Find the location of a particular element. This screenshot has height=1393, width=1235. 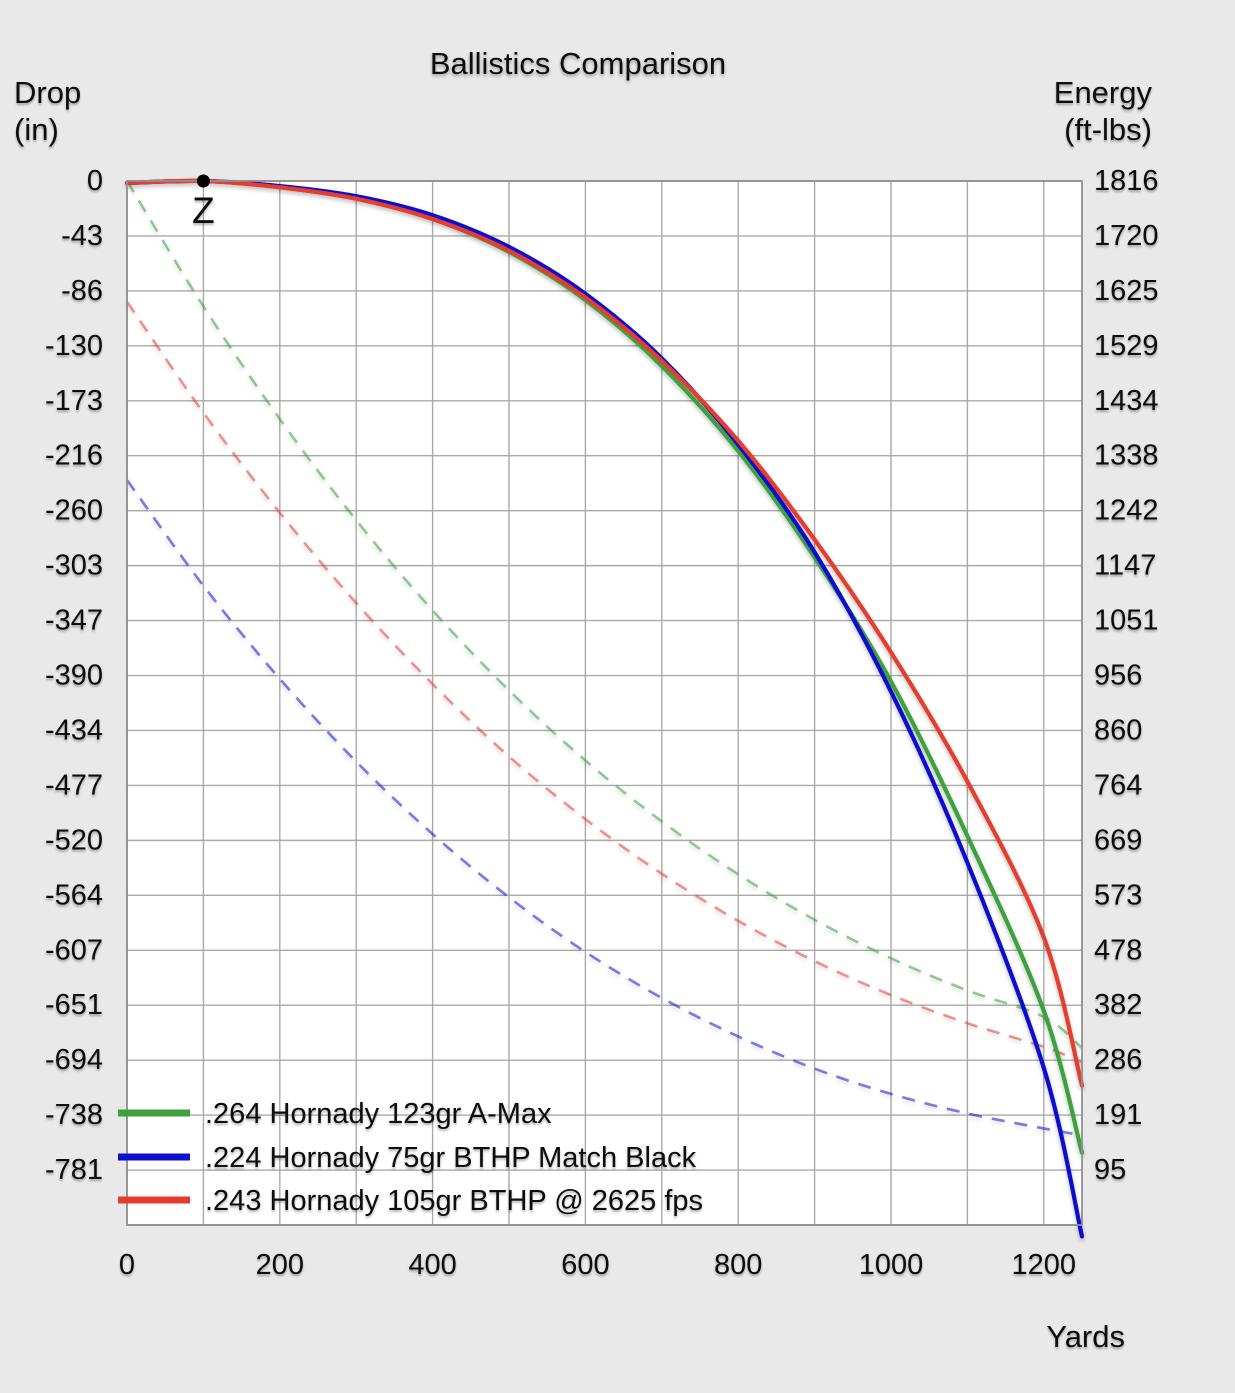

x-axis-title: Yards is located at coordinates (1085, 1336).